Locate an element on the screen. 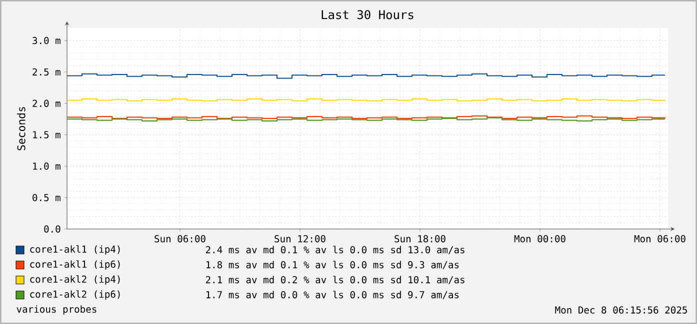 This screenshot has height=324, width=697. text: 1.7 ms av md 0.0 % av ls 0.0 ms sd 9.7 am/as is located at coordinates (332, 295).